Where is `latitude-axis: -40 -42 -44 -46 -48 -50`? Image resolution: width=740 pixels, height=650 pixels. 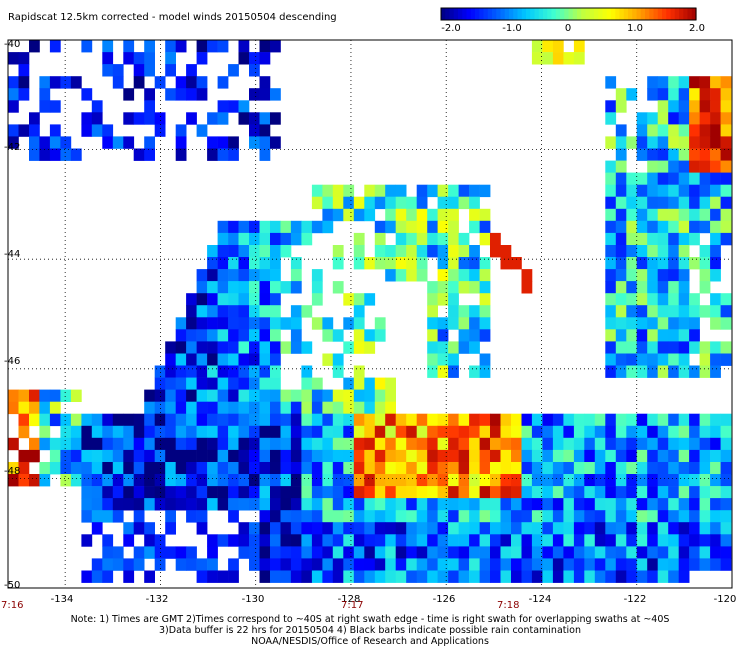
latitude-axis: -40 -42 -44 -46 -48 -50 is located at coordinates (12, 315).